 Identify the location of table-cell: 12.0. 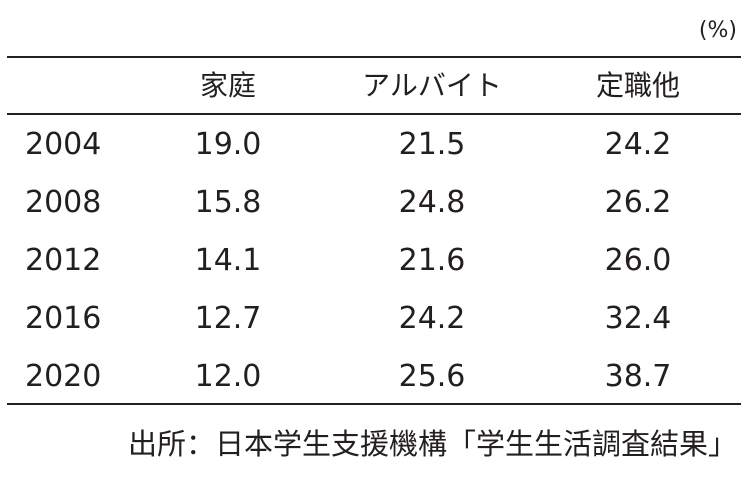
(228, 376).